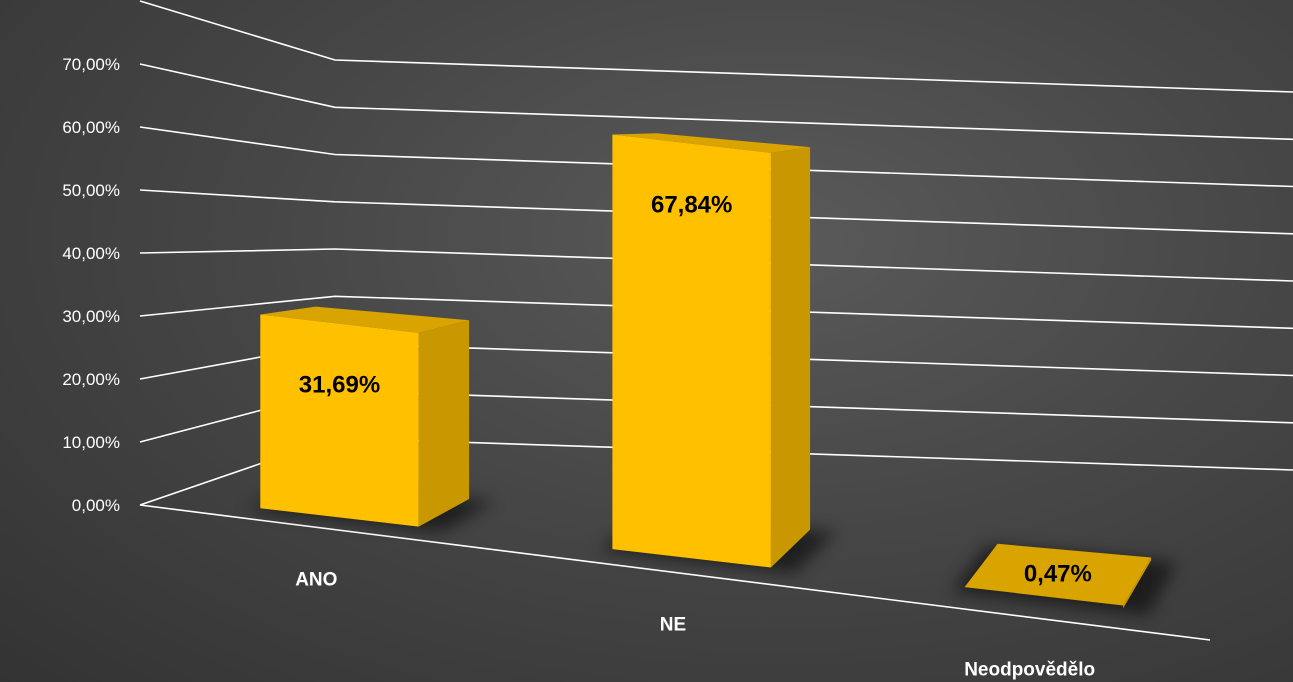 The image size is (1293, 682). I want to click on y-tick-label: 50,00%, so click(91, 190).